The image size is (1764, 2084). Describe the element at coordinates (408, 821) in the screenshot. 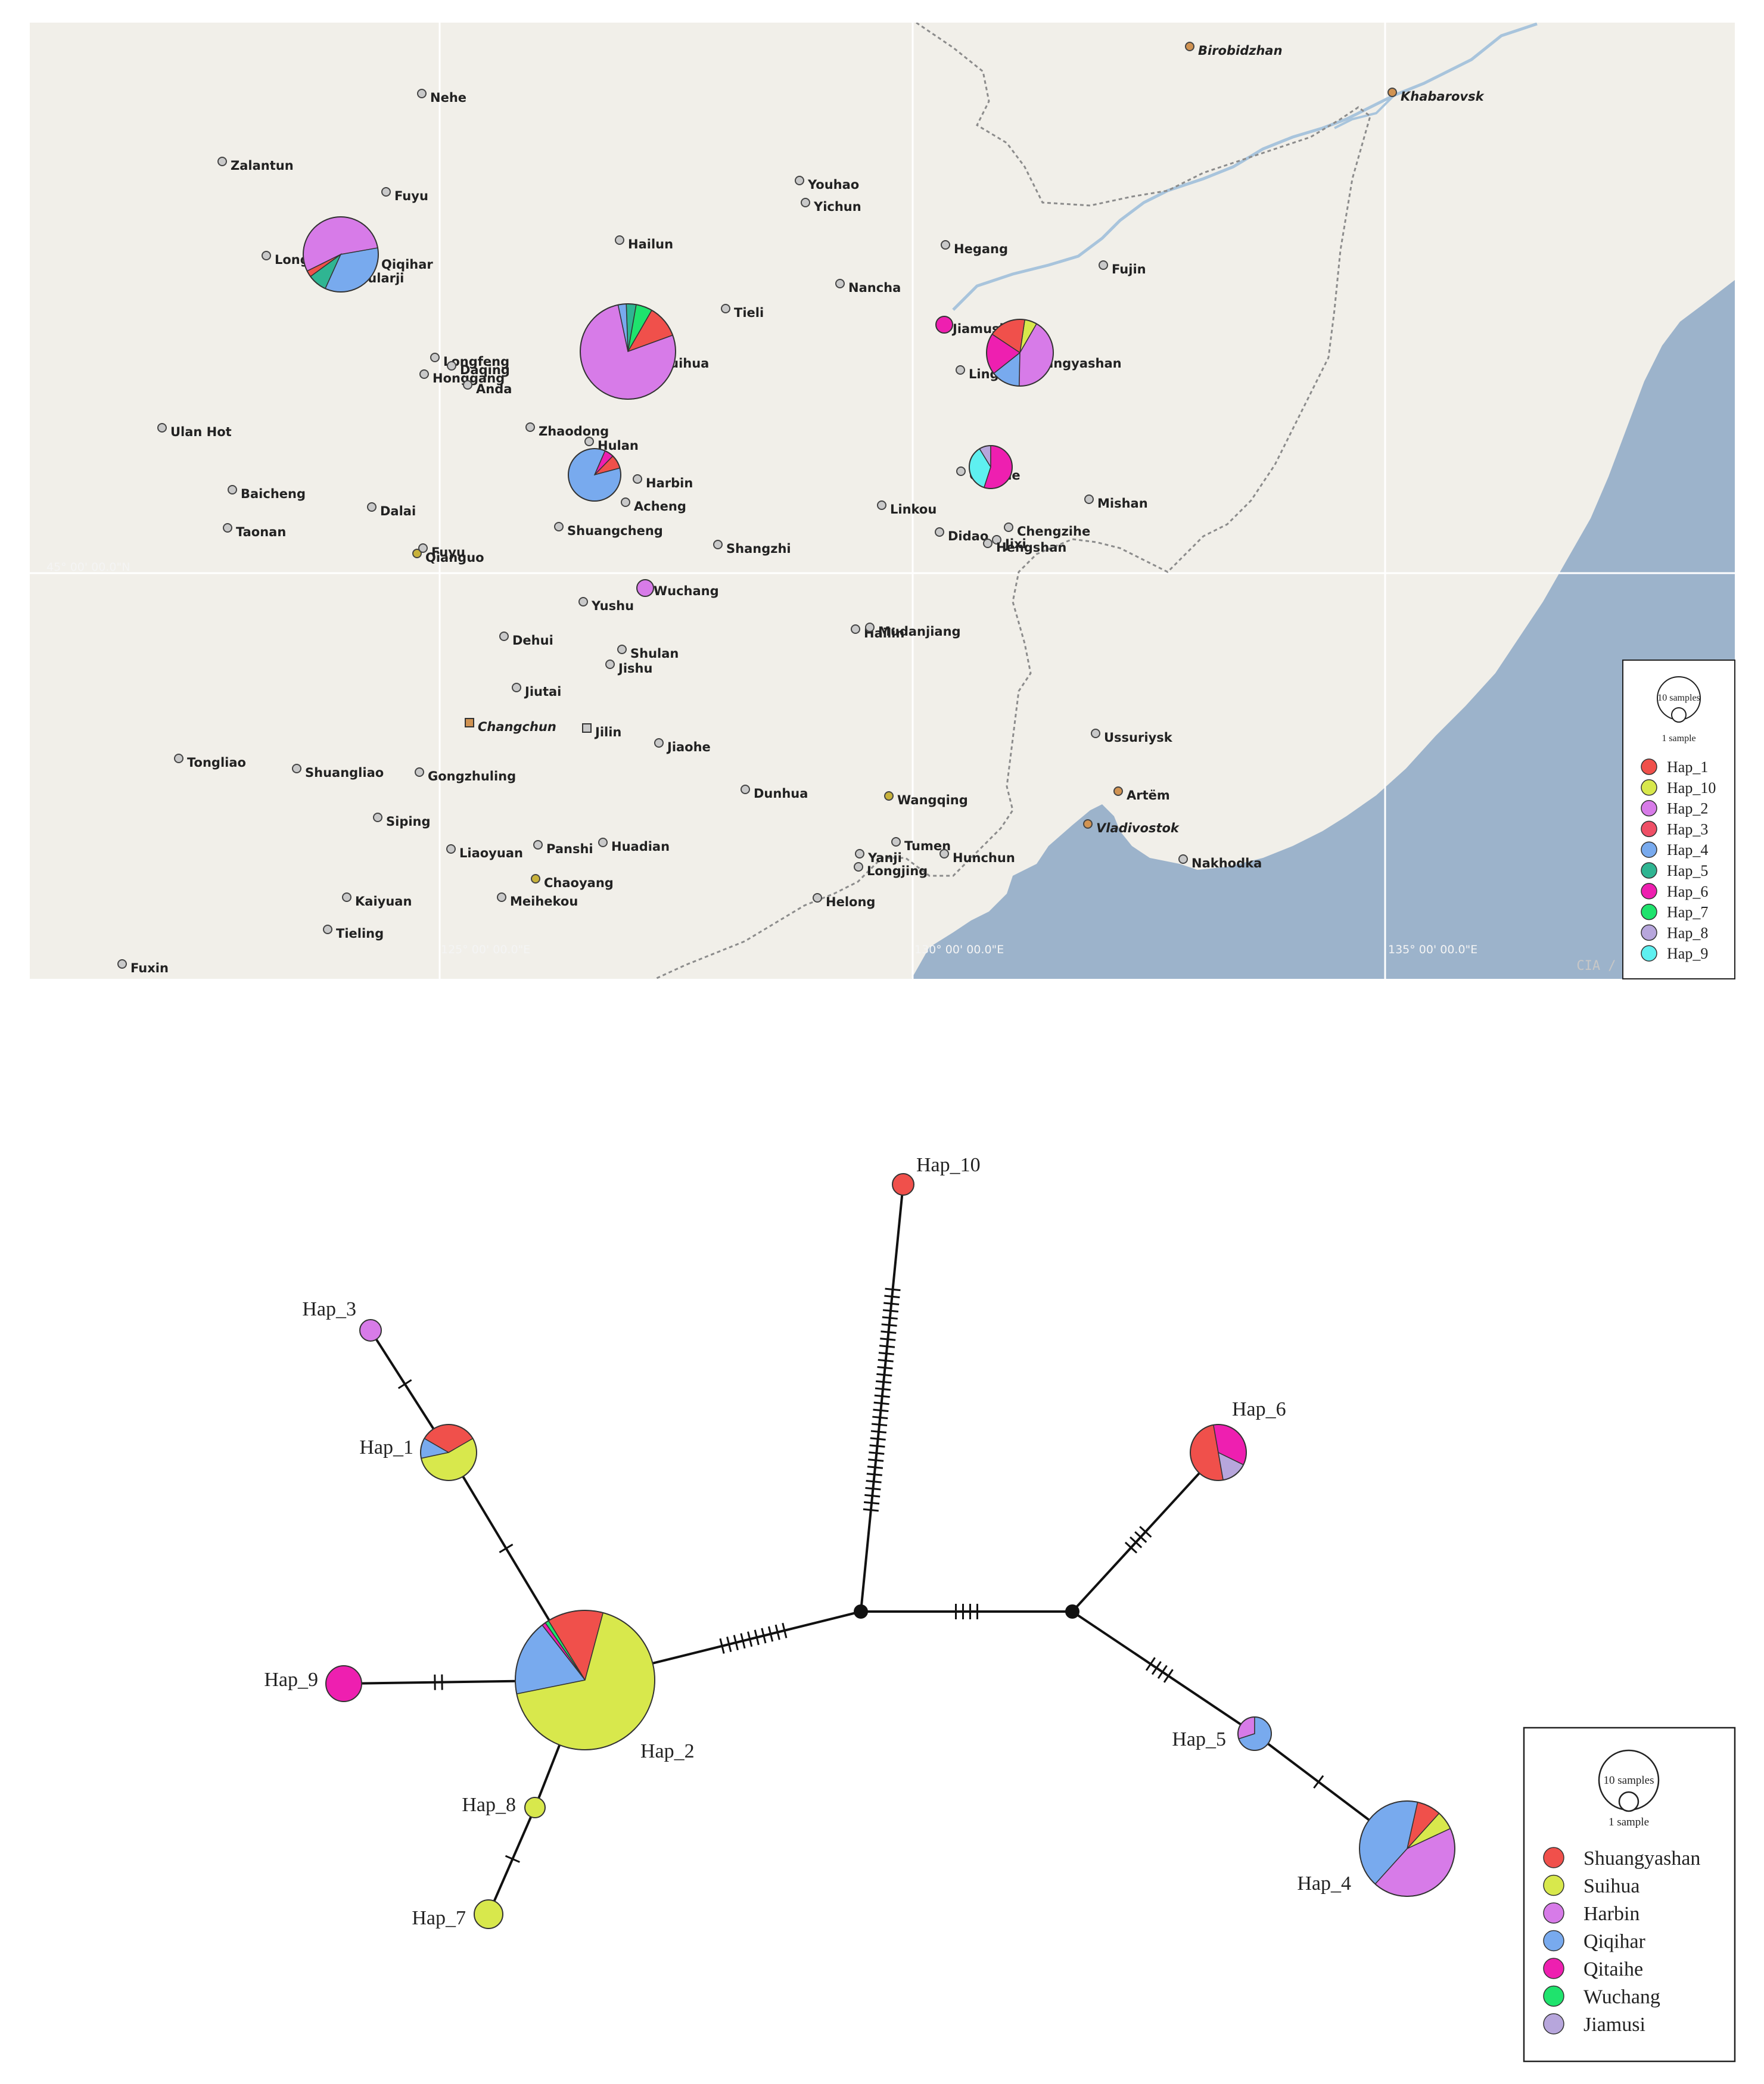

I see `city-label-siping: Siping` at that location.